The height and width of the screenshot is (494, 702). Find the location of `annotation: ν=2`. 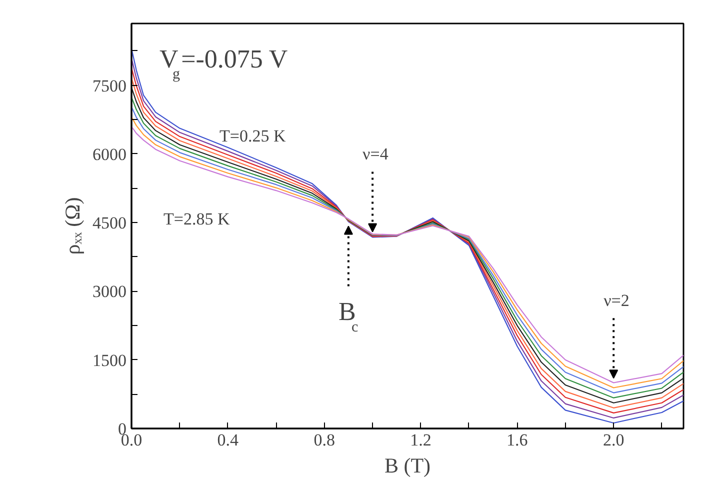

annotation: ν=2 is located at coordinates (617, 300).